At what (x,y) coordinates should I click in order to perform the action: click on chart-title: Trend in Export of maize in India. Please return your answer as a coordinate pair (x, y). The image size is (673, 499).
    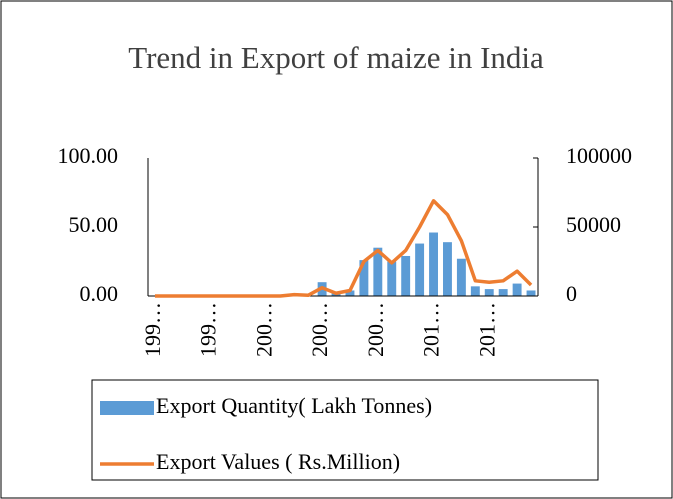
    Looking at the image, I should click on (336, 57).